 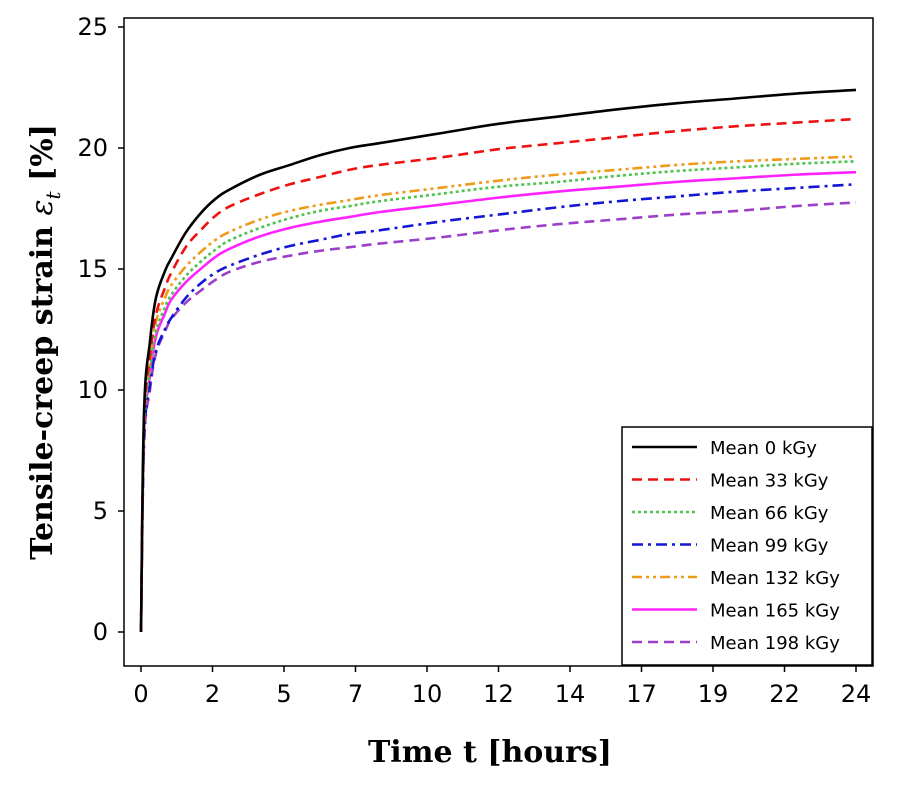 What do you see at coordinates (100, 511) in the screenshot?
I see `y-tick-label: 5` at bounding box center [100, 511].